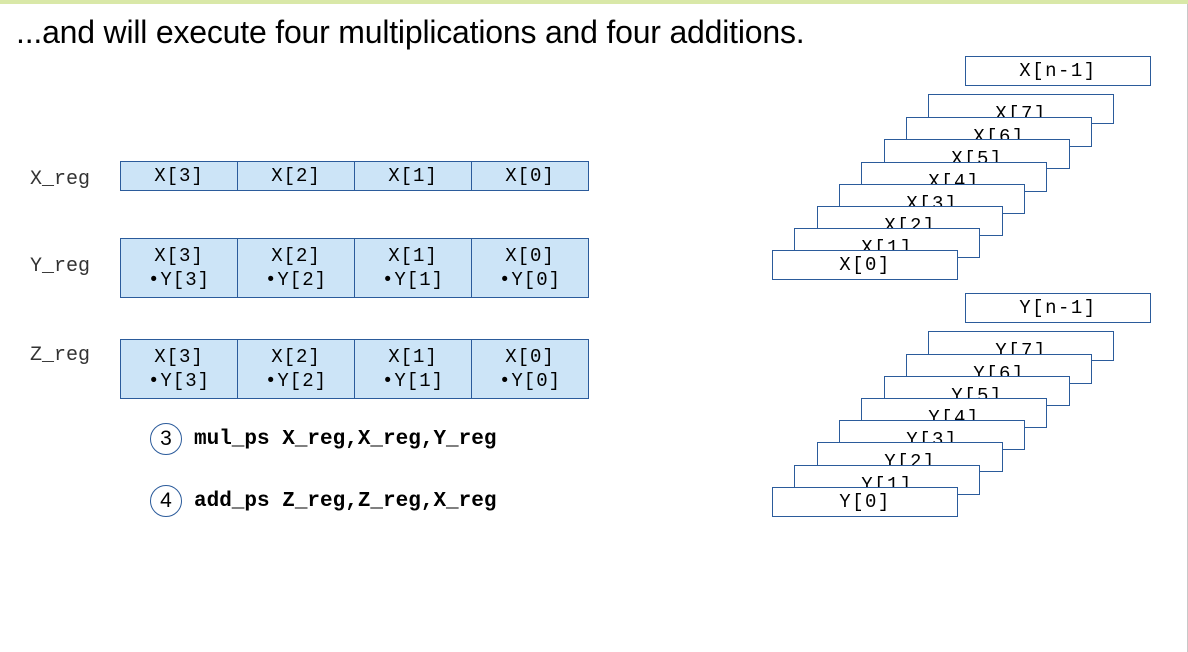 This screenshot has width=1188, height=652. I want to click on z-reg-cell-2: X[2] •Y[2], so click(296, 369).